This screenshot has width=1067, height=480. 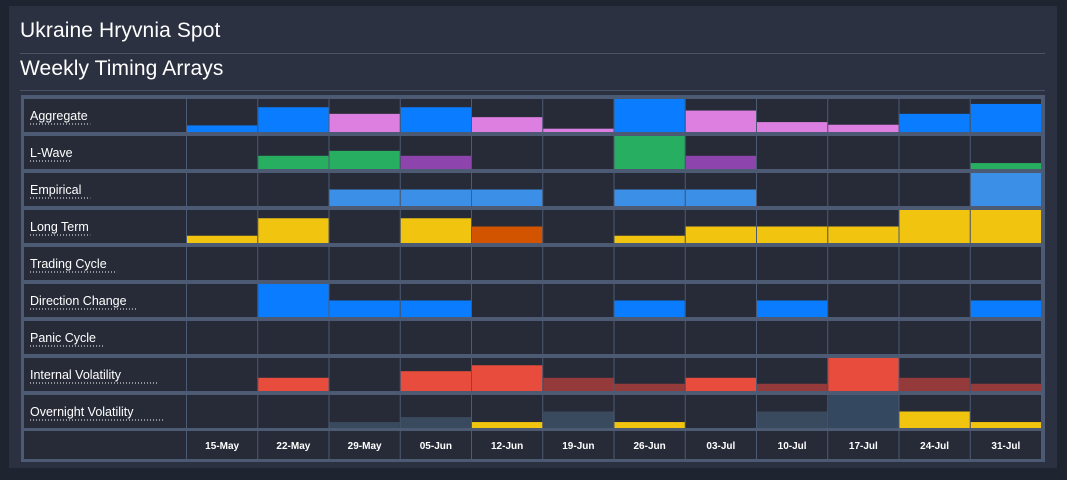 What do you see at coordinates (68, 264) in the screenshot?
I see `row-label: Trading Cycle` at bounding box center [68, 264].